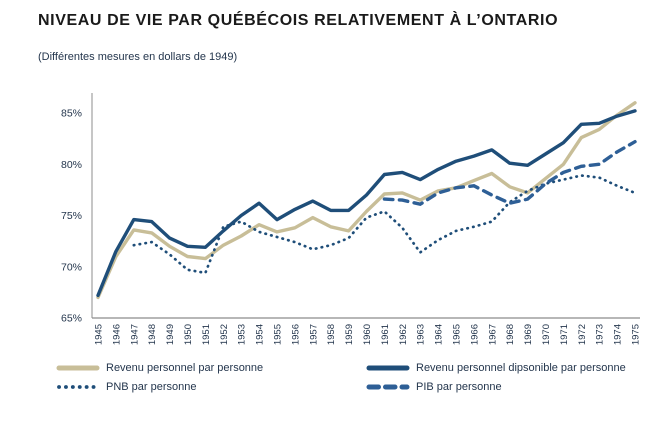  I want to click on x-tick-label: 1966, so click(474, 334).